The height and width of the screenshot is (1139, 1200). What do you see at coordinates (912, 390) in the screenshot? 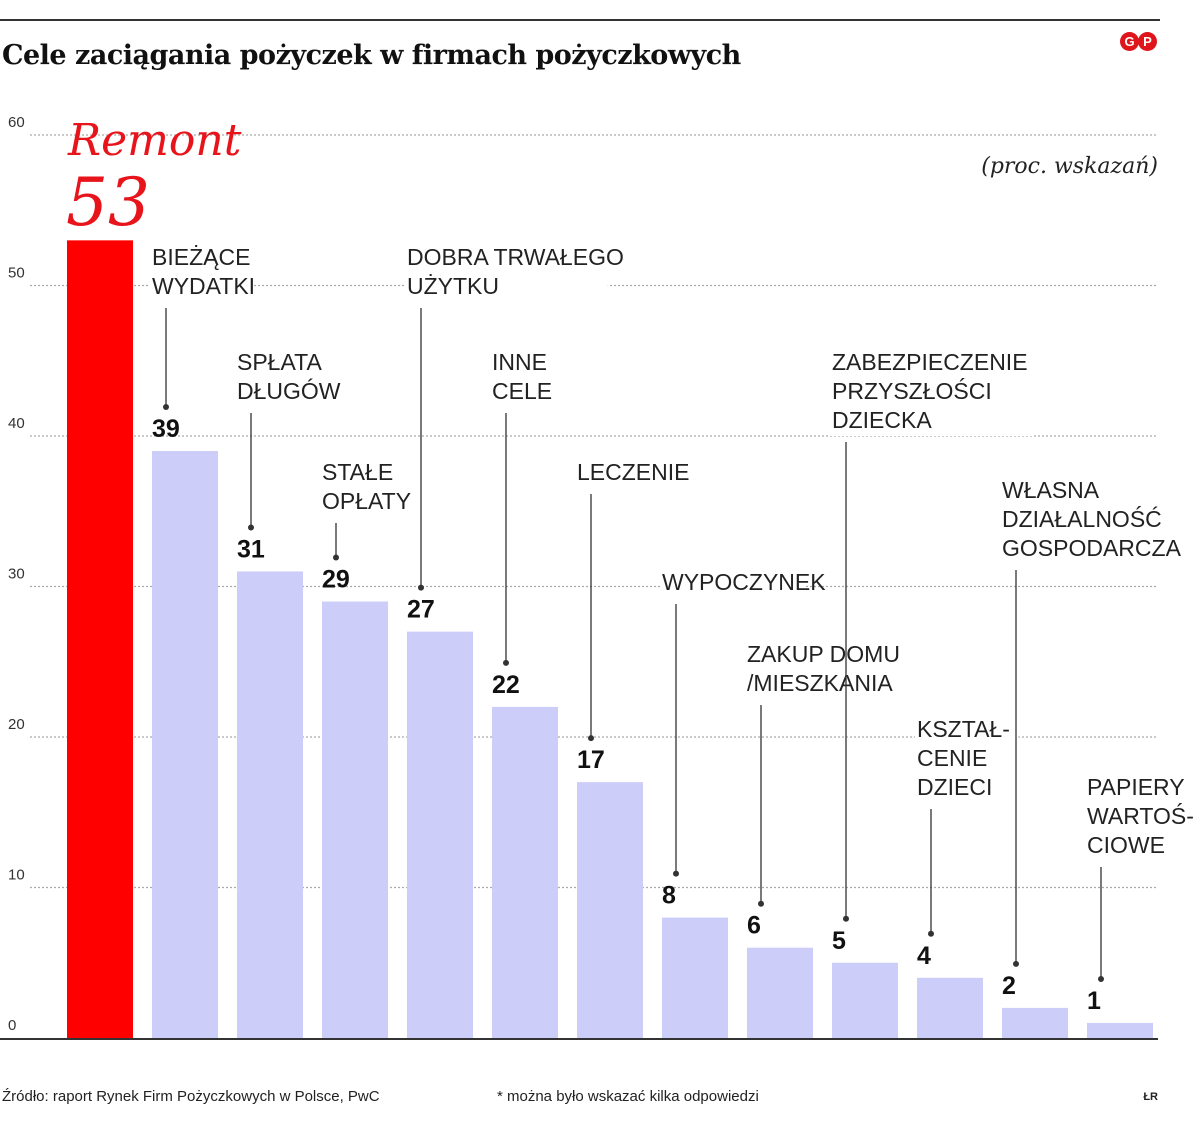
I see `category-label: PRZYSZŁOŚCI` at bounding box center [912, 390].